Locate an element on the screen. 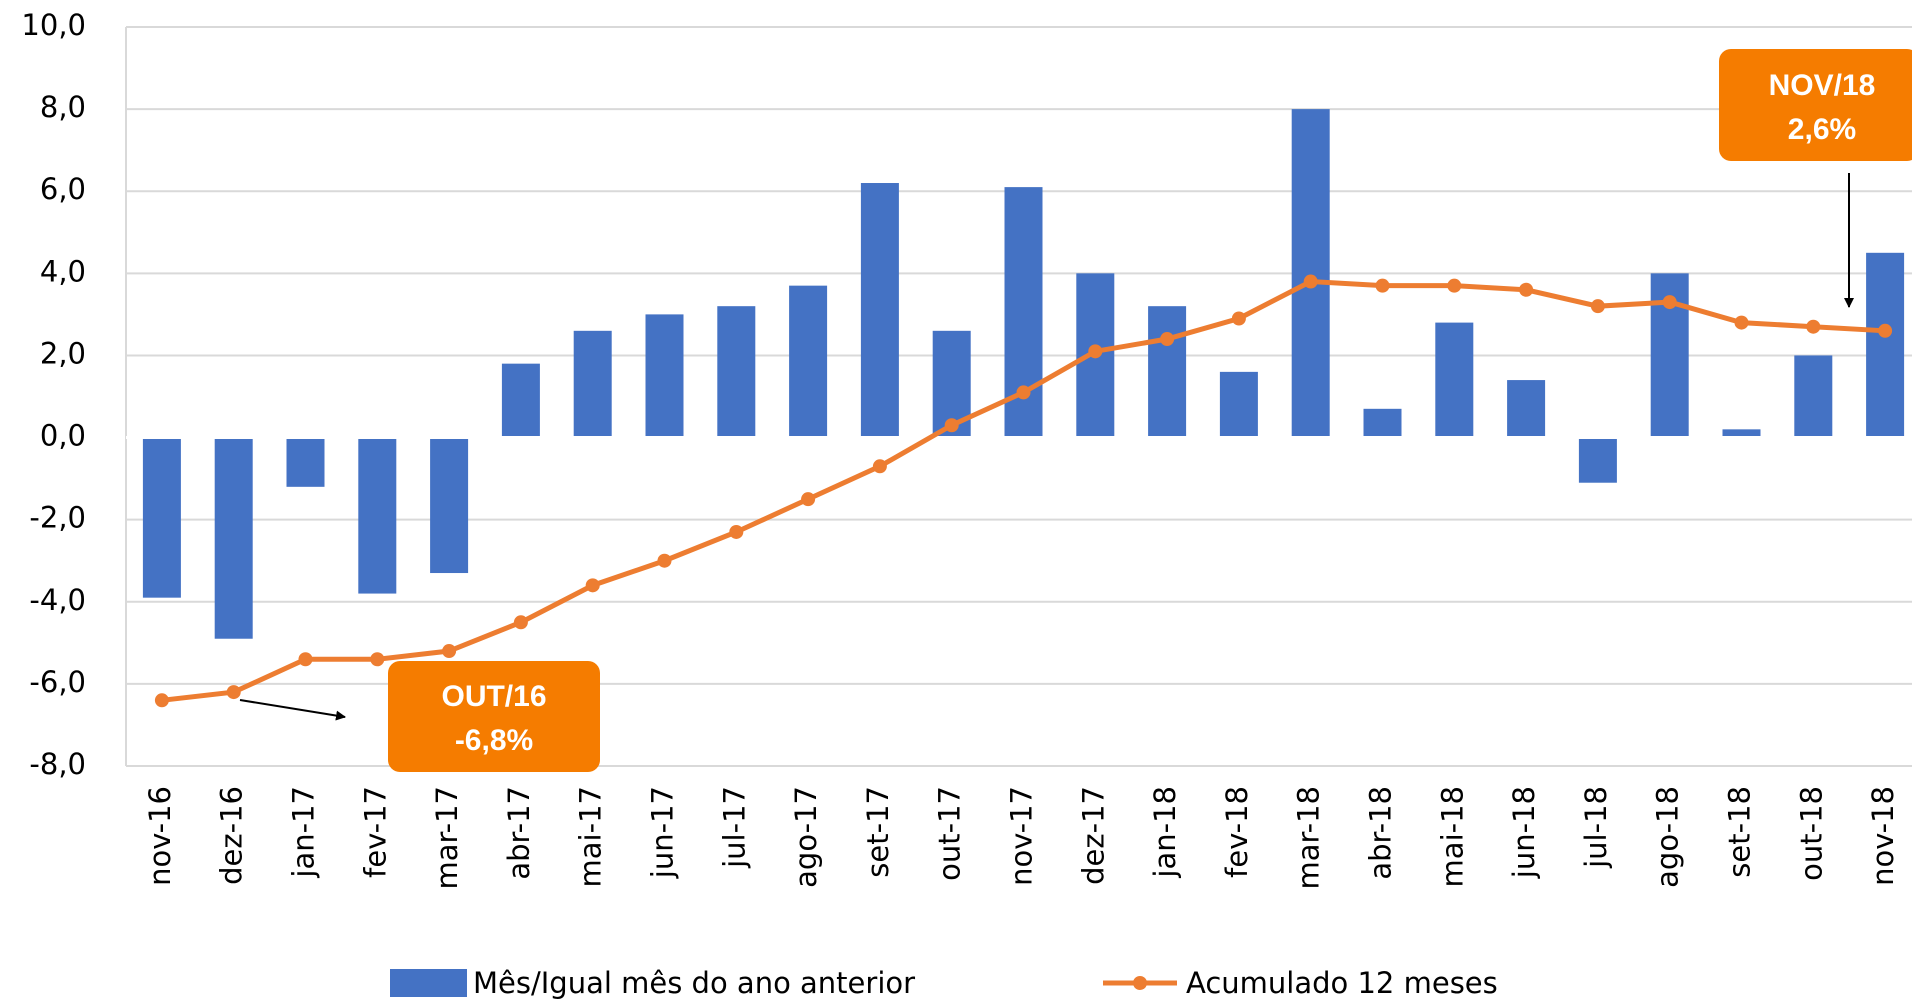 Image resolution: width=1912 pixels, height=1002 pixels. y-tick-label: 0,0 is located at coordinates (63, 436).